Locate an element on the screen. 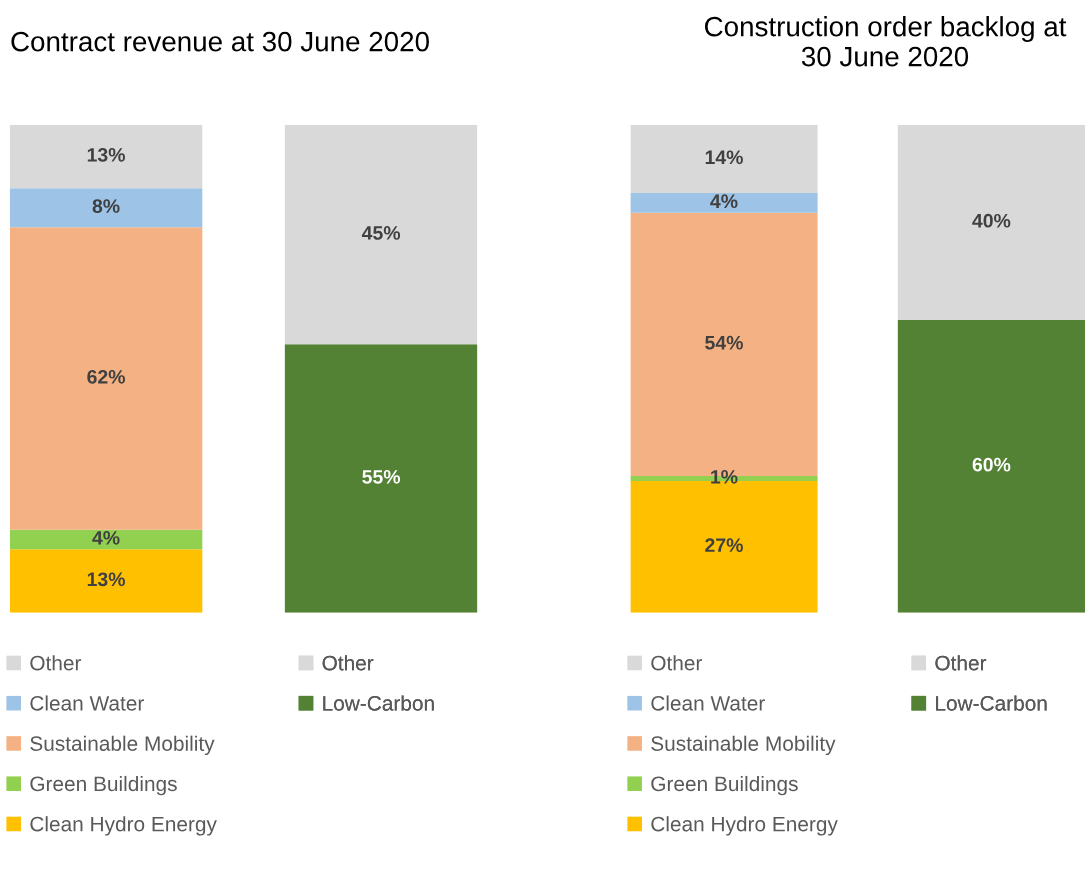 This screenshot has height=879, width=1085. chart-title: Contract revenue at 30 June 2020 is located at coordinates (220, 41).